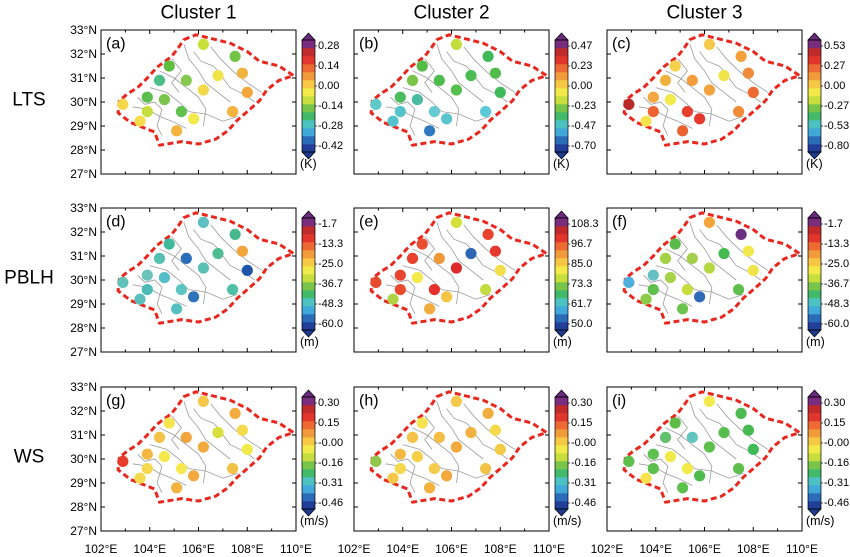 The width and height of the screenshot is (850, 557). Describe the element at coordinates (802, 549) in the screenshot. I see `lon-tick-label: 110°E` at that location.